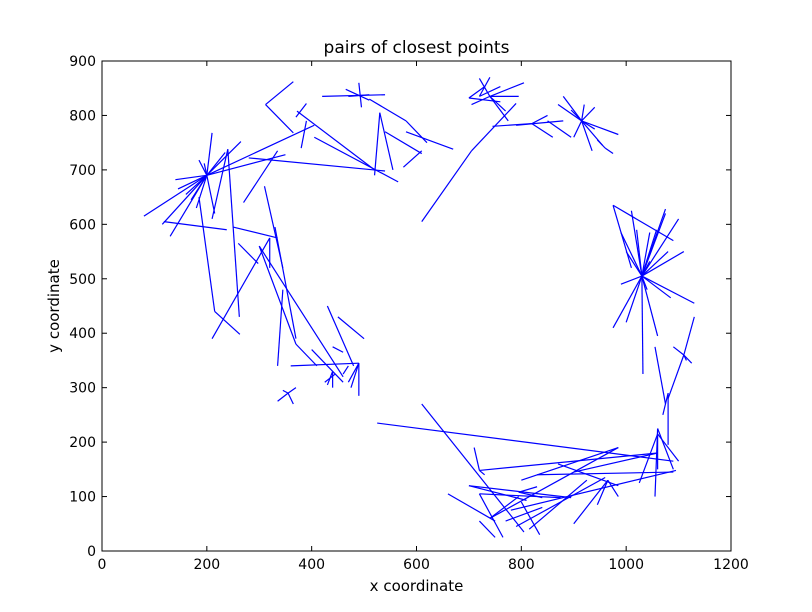 The image size is (812, 612). Describe the element at coordinates (82, 225) in the screenshot. I see `y-tick-label: 600` at that location.